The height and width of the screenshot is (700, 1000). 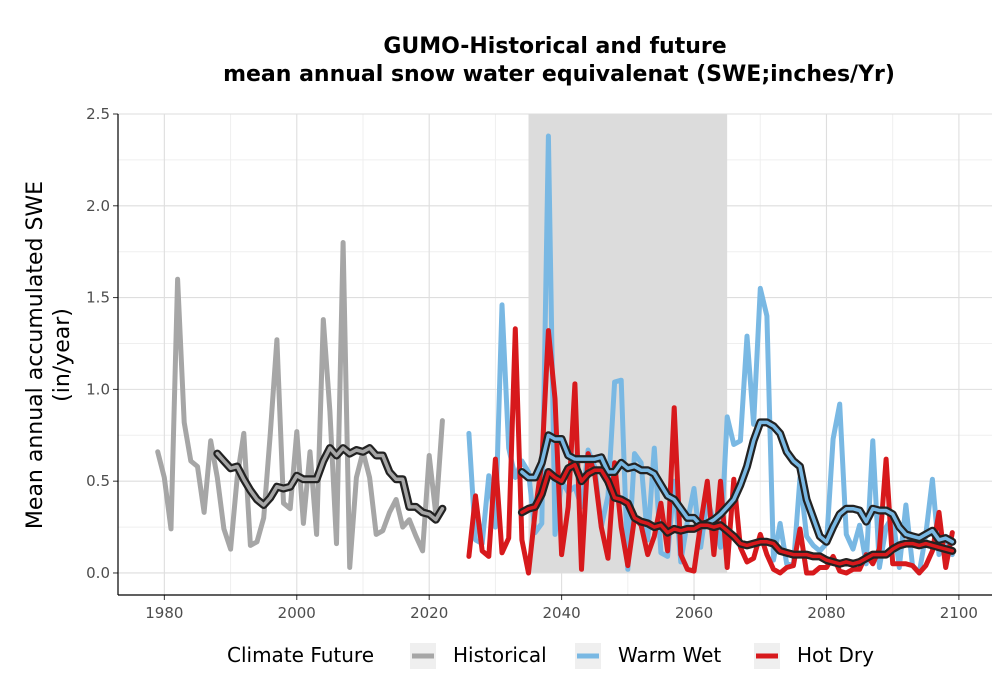 What do you see at coordinates (98, 389) in the screenshot?
I see `y-tick-label: 1.0` at bounding box center [98, 389].